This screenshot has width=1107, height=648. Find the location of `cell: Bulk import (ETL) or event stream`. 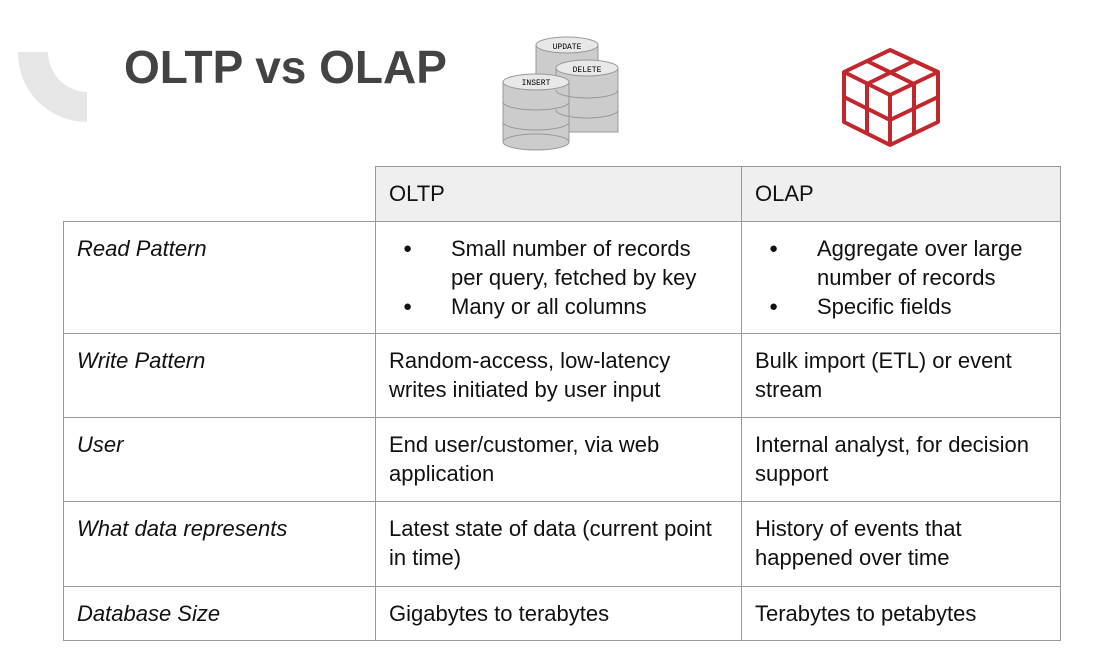

cell: Bulk import (ETL) or event stream is located at coordinates (901, 375).